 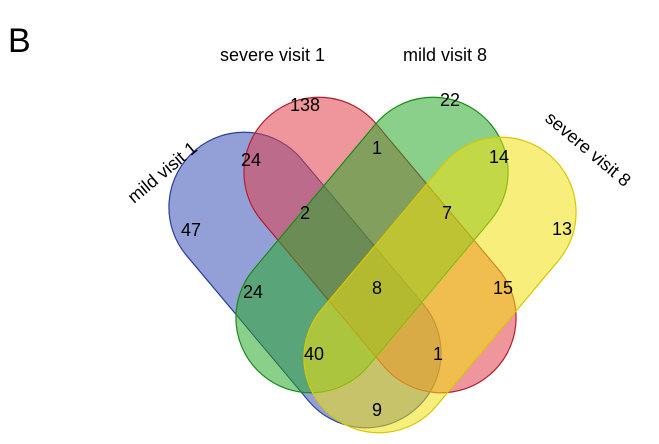 What do you see at coordinates (447, 213) in the screenshot?
I see `region-count: 7` at bounding box center [447, 213].